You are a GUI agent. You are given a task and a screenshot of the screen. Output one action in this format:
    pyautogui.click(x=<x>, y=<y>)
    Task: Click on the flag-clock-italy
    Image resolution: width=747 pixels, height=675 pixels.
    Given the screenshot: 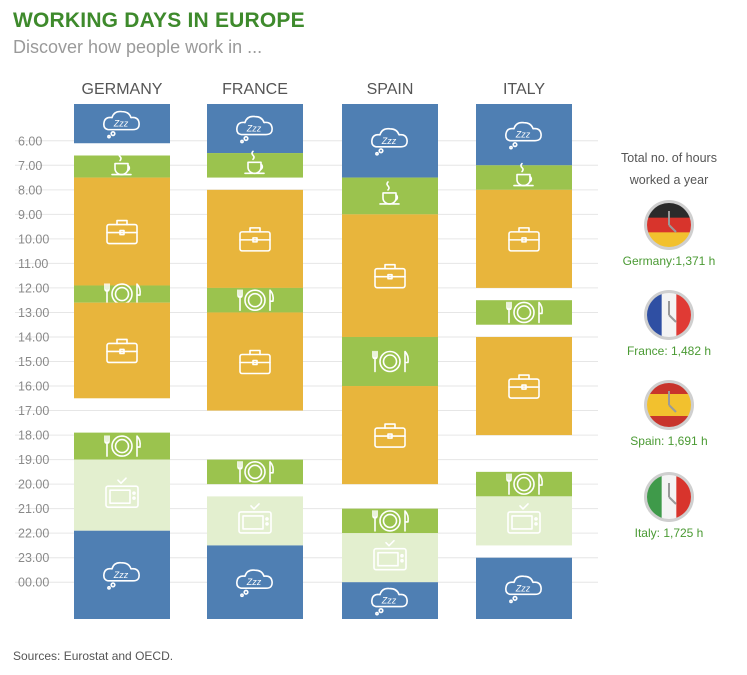 What is the action you would take?
    pyautogui.click(x=669, y=497)
    